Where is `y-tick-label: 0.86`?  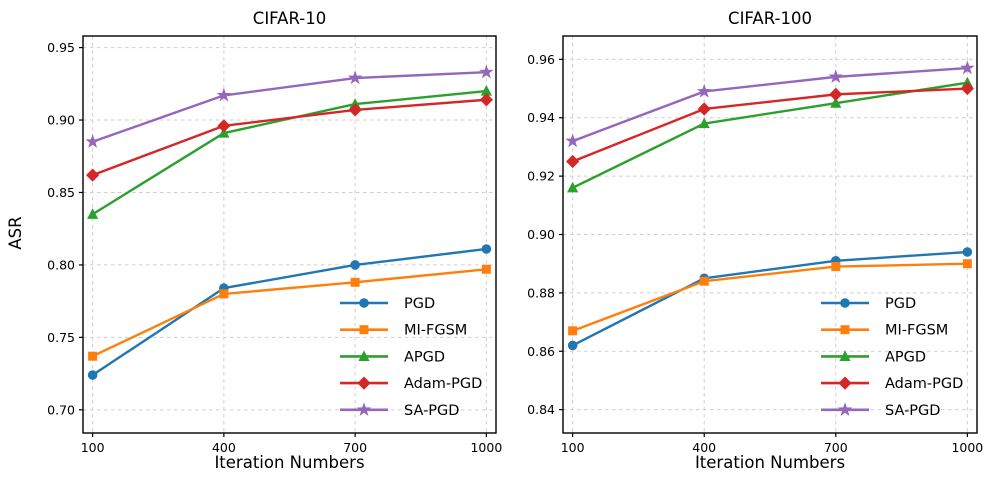 y-tick-label: 0.86 is located at coordinates (541, 351).